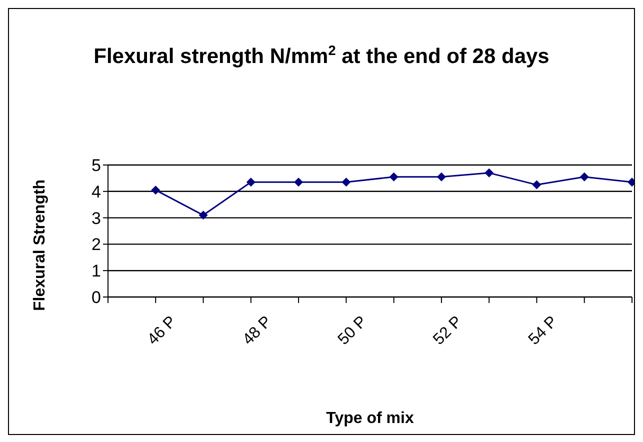 The width and height of the screenshot is (643, 442). I want to click on x-tick-label: 50 P, so click(352, 330).